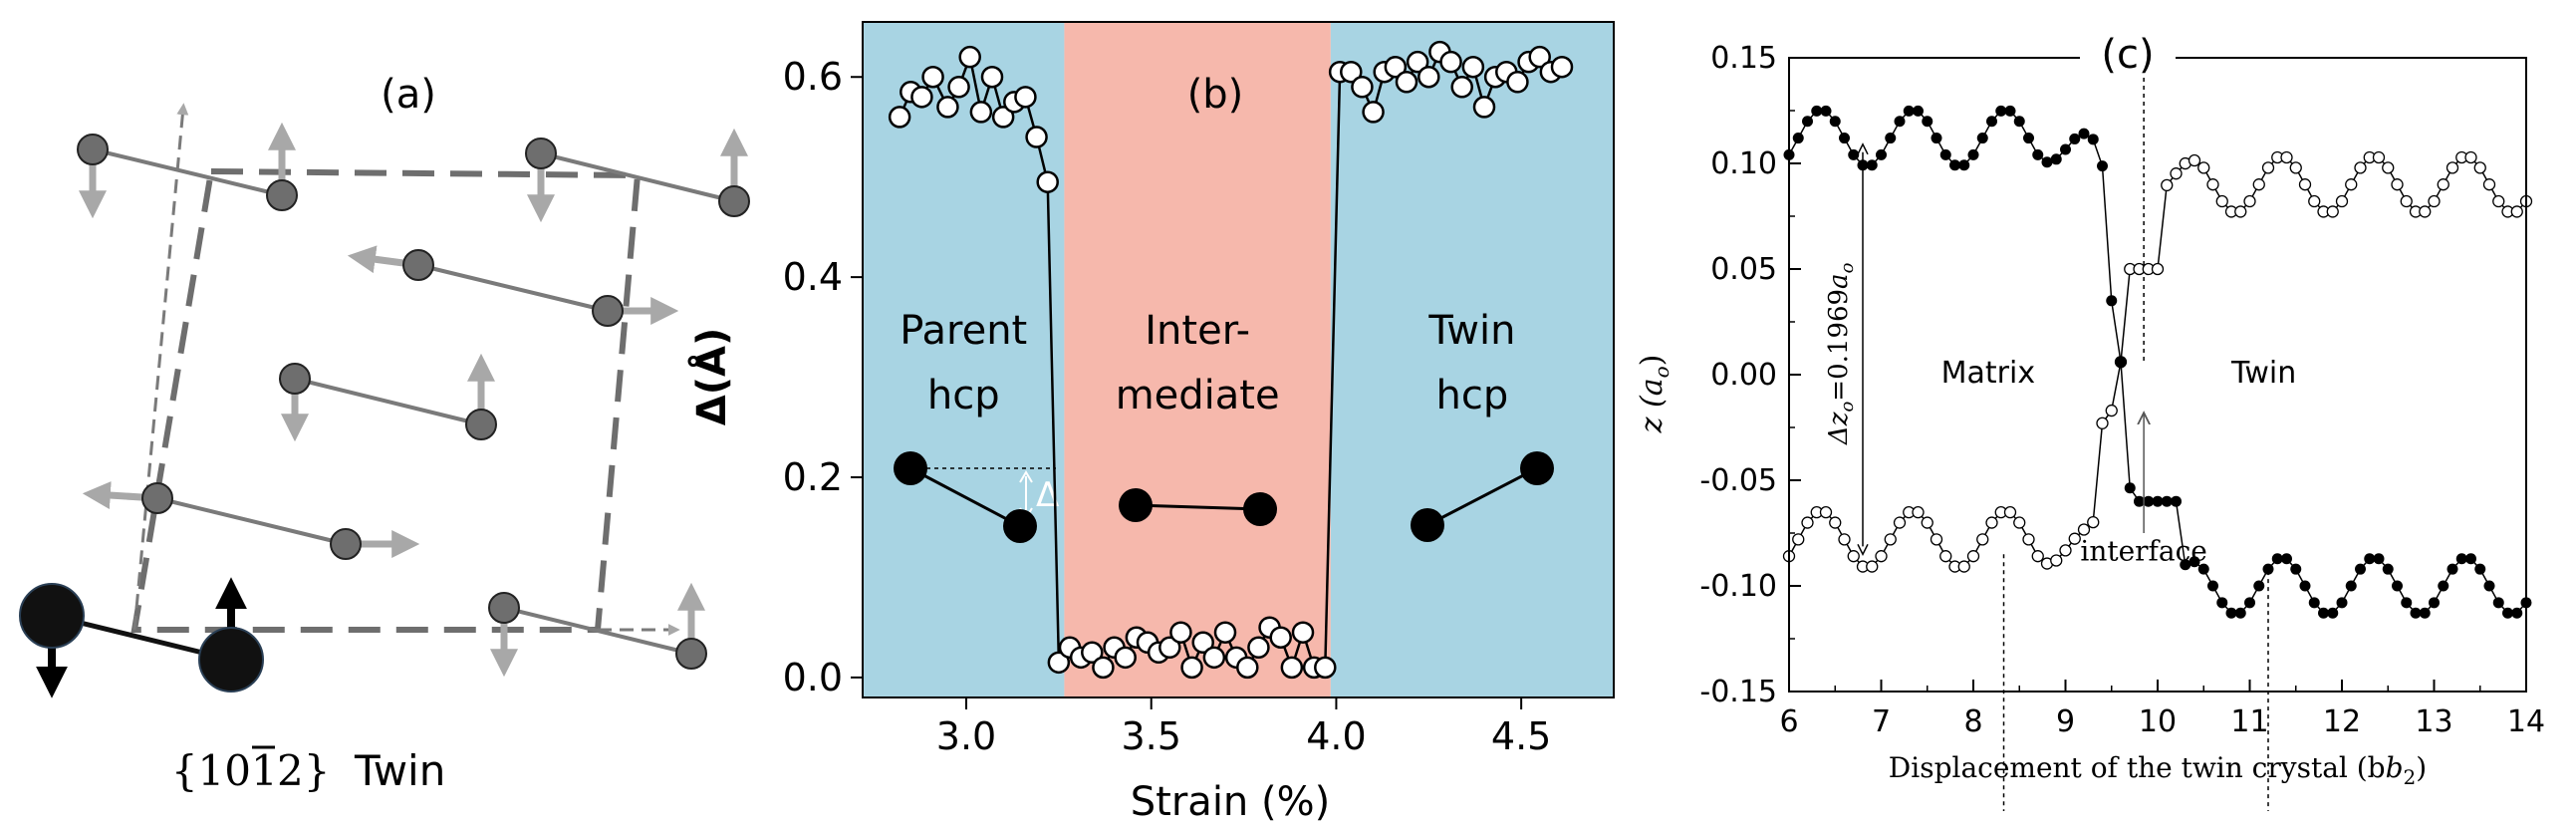 The image size is (2576, 832). Describe the element at coordinates (1652, 405) in the screenshot. I see `y-axis-title-main: z (a` at that location.